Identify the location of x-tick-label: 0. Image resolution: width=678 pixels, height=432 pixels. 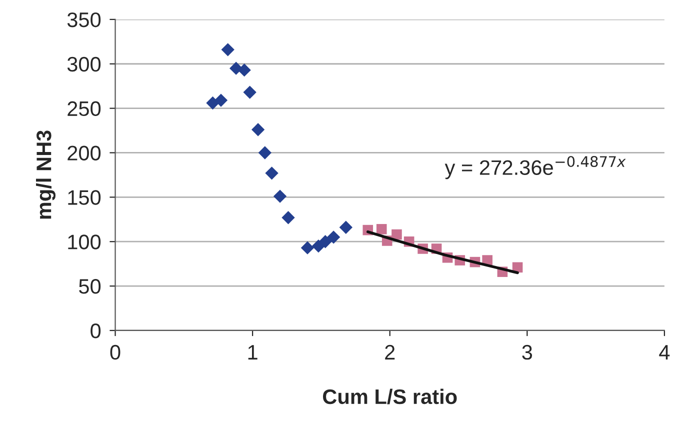
(115, 352).